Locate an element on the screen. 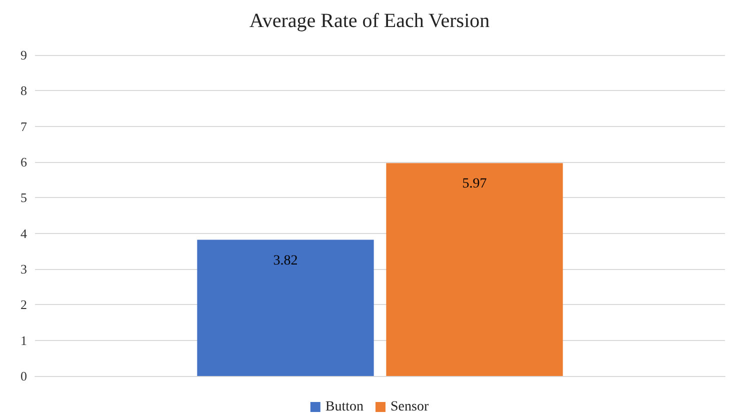  legend-label: Sensor is located at coordinates (409, 407).